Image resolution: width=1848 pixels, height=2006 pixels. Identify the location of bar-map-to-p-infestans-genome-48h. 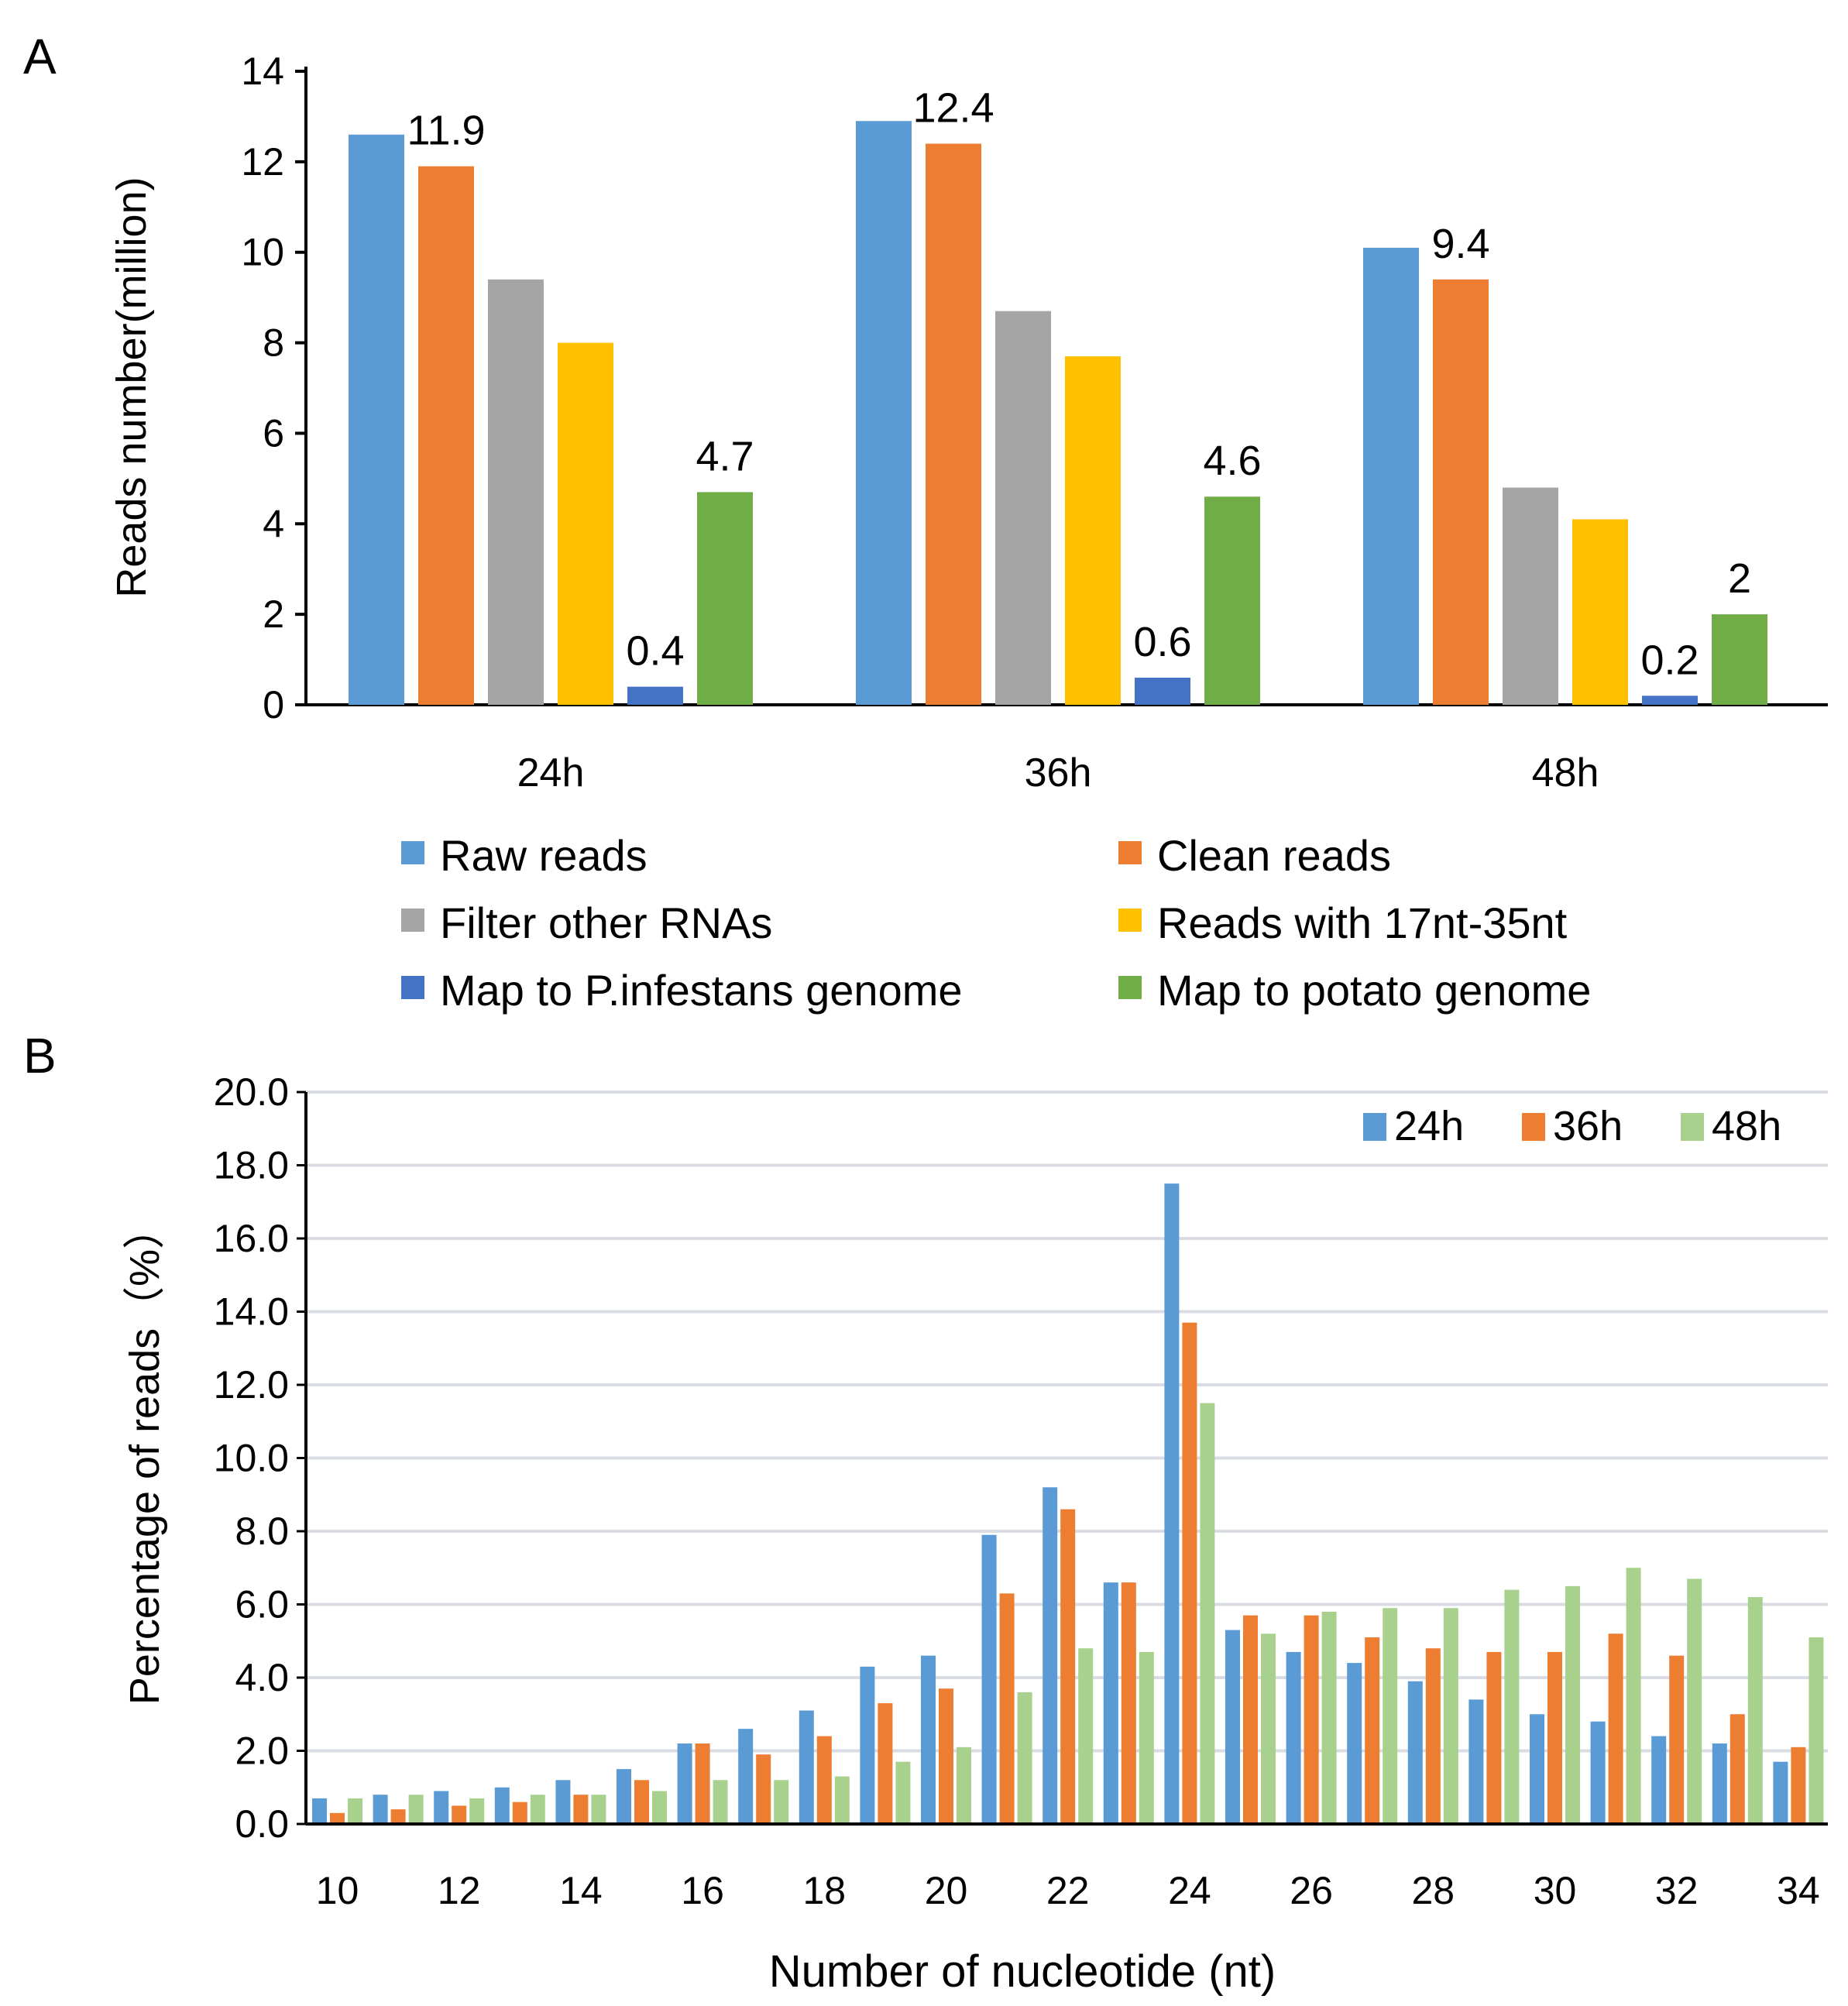
(1670, 700).